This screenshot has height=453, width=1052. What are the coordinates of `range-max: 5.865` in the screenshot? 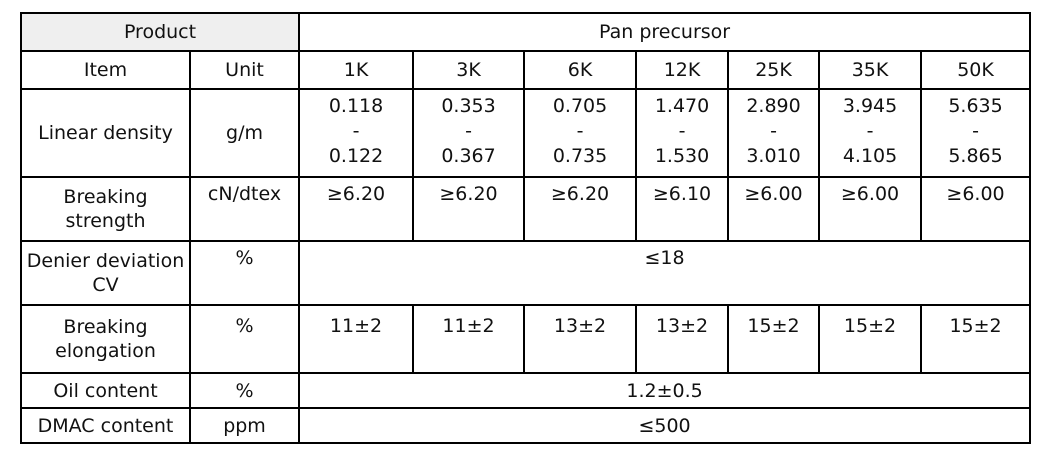 It's located at (975, 156).